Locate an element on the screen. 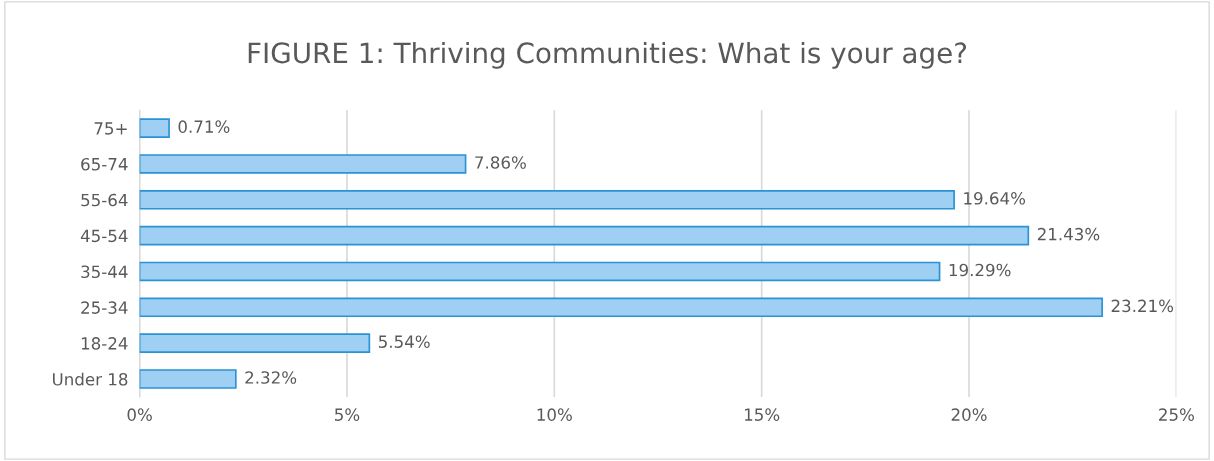 This screenshot has height=461, width=1214. data-label: 21.43% is located at coordinates (1068, 234).